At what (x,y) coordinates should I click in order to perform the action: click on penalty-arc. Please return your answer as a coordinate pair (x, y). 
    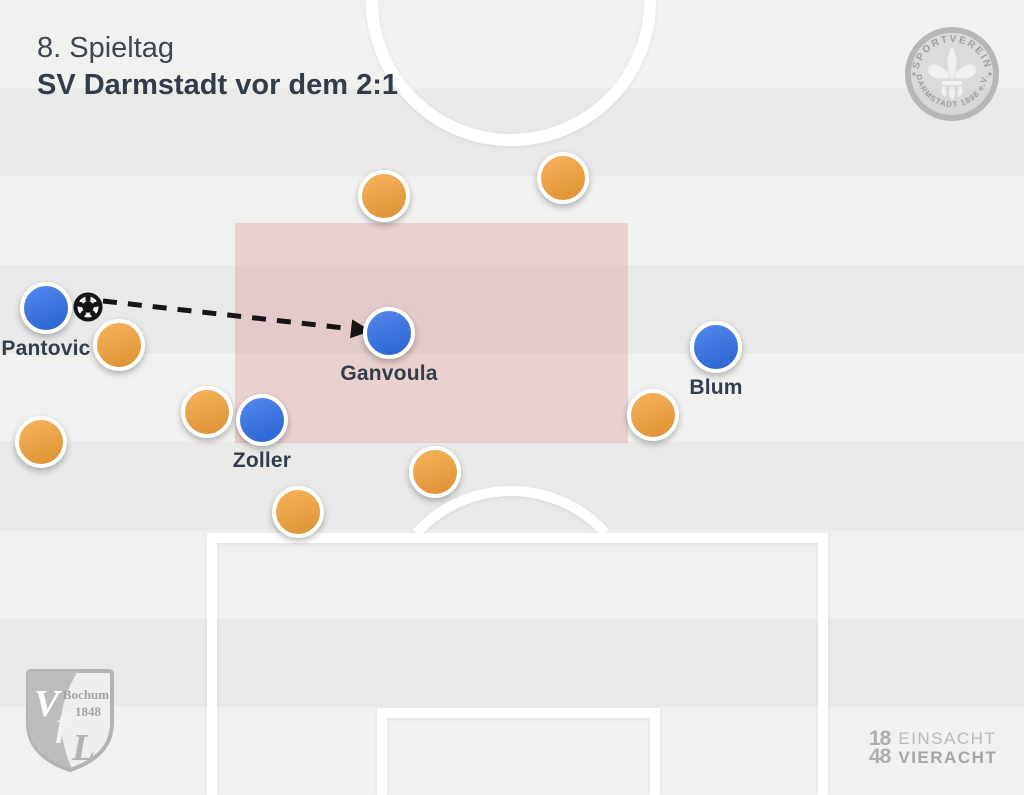
    Looking at the image, I should click on (511, 511).